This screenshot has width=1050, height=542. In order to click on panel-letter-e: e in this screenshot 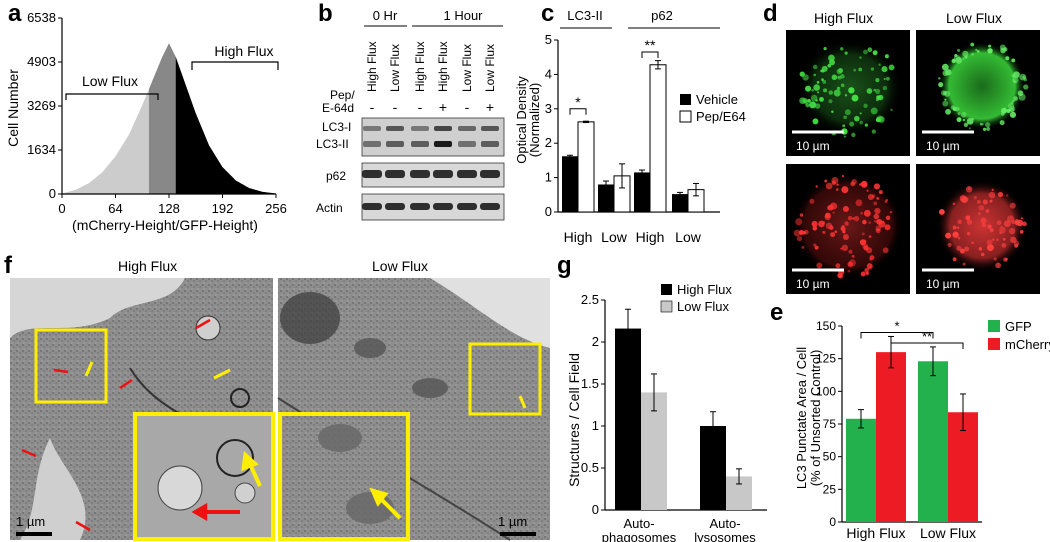, I will do `click(777, 312)`.